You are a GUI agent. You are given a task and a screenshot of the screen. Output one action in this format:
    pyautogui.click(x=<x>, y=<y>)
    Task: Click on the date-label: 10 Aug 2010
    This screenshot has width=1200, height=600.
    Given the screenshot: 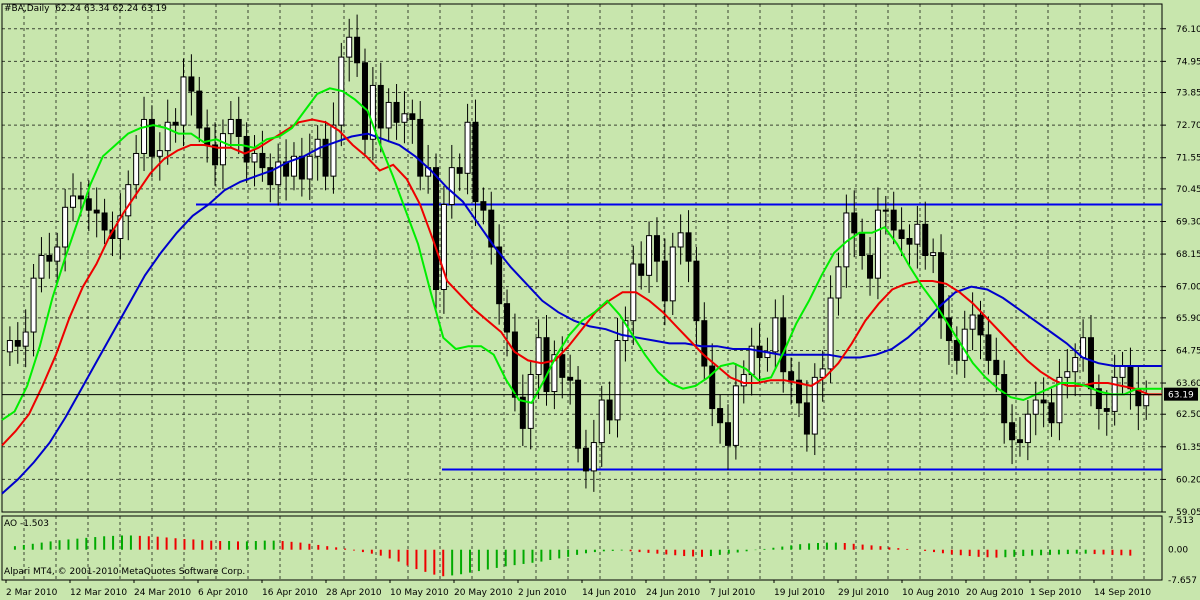 What is the action you would take?
    pyautogui.click(x=931, y=593)
    